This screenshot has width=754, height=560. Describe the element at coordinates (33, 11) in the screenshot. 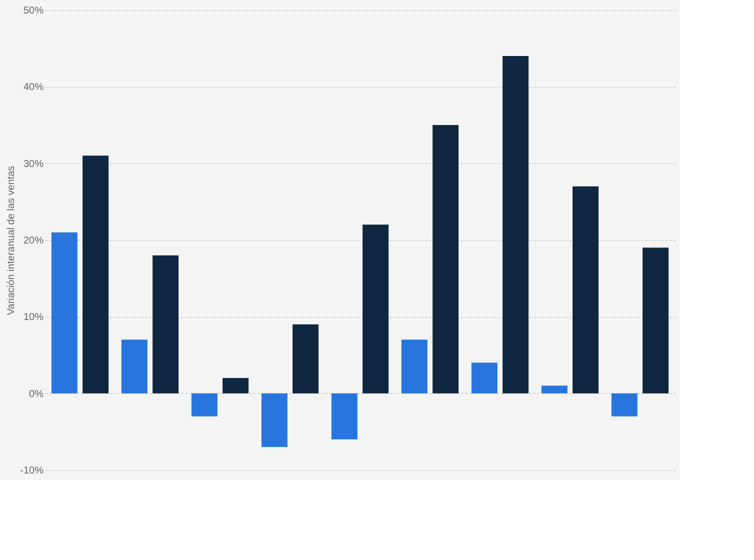

I see `y-tick-label: 50%` at that location.